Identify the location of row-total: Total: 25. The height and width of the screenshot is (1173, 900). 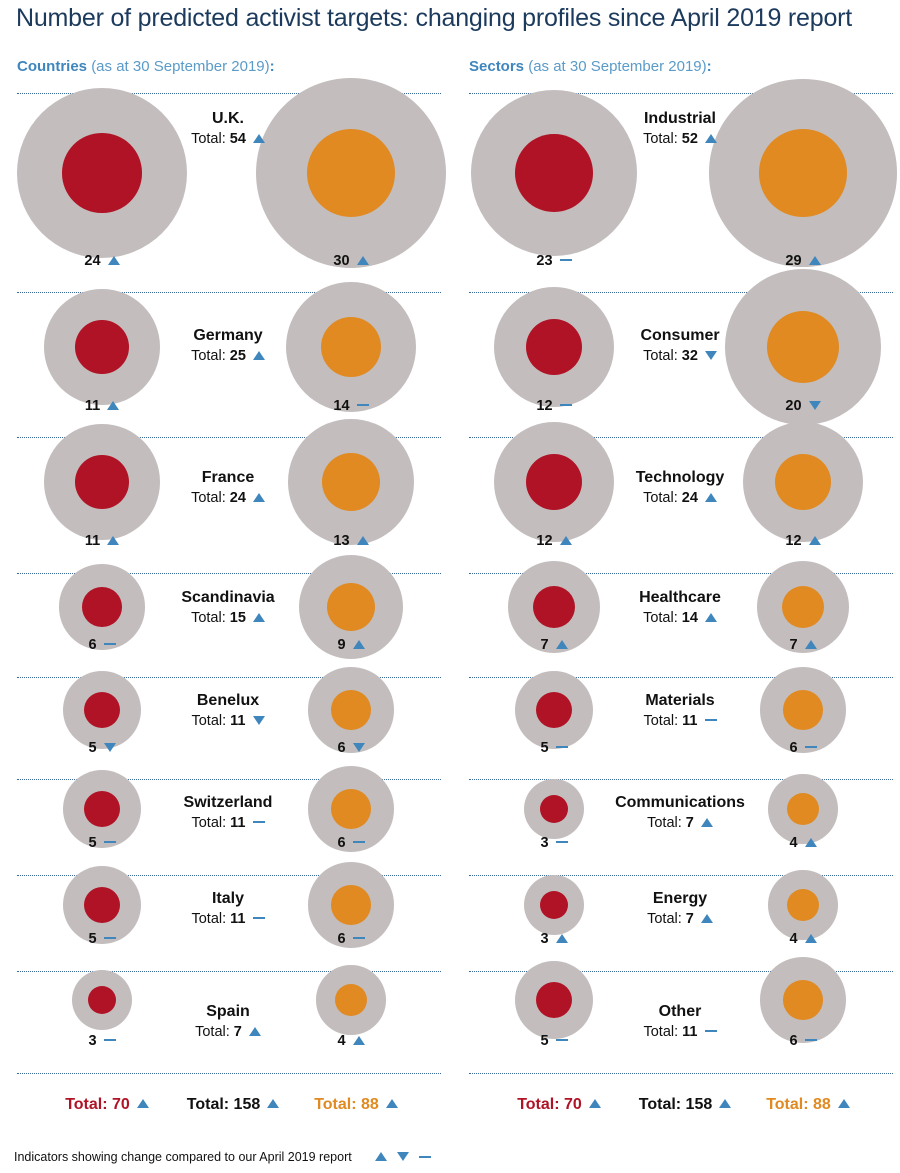
(228, 356).